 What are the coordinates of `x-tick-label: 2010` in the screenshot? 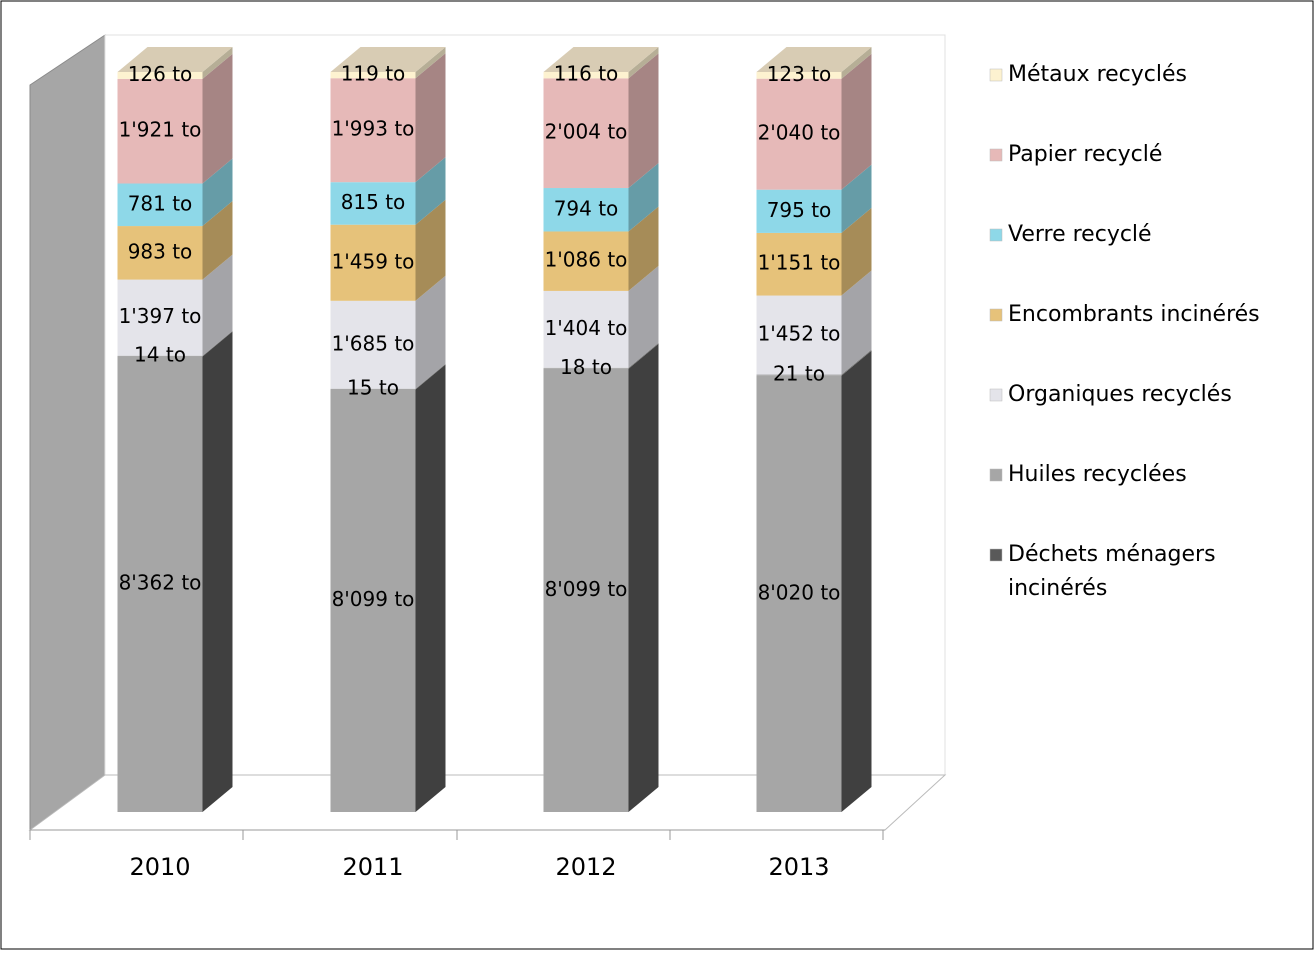 It's located at (159, 867).